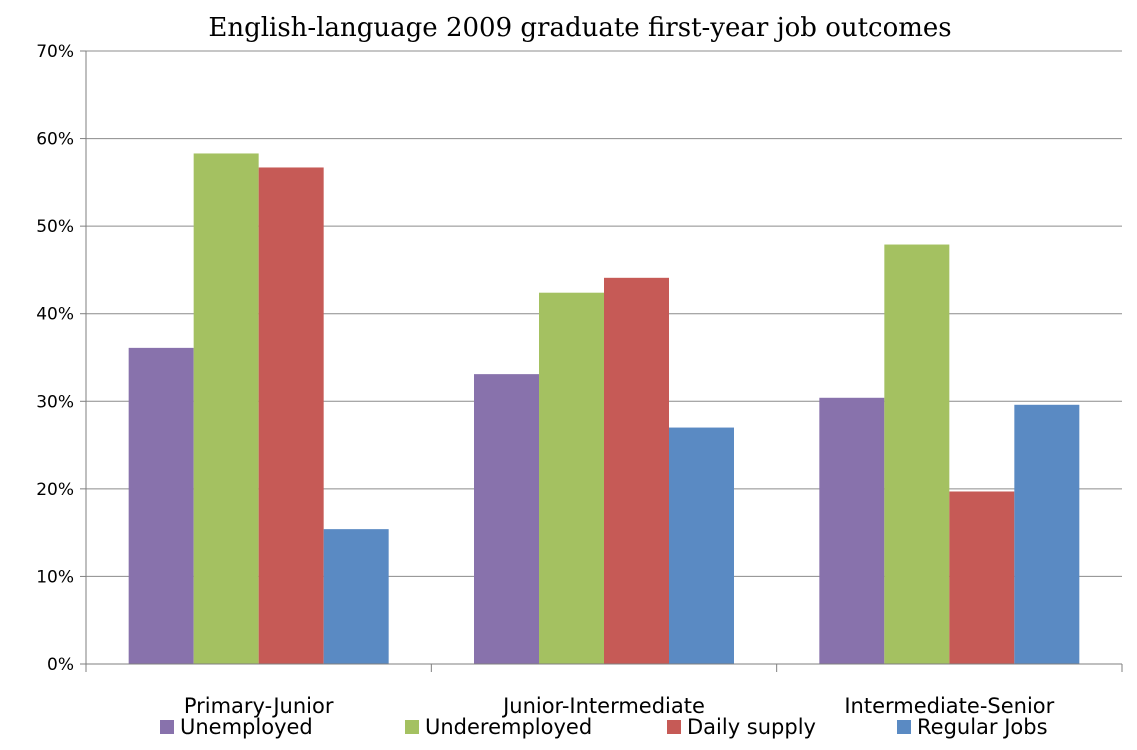 The width and height of the screenshot is (1137, 750). I want to click on legend-label-unemployed: Unemployed, so click(246, 727).